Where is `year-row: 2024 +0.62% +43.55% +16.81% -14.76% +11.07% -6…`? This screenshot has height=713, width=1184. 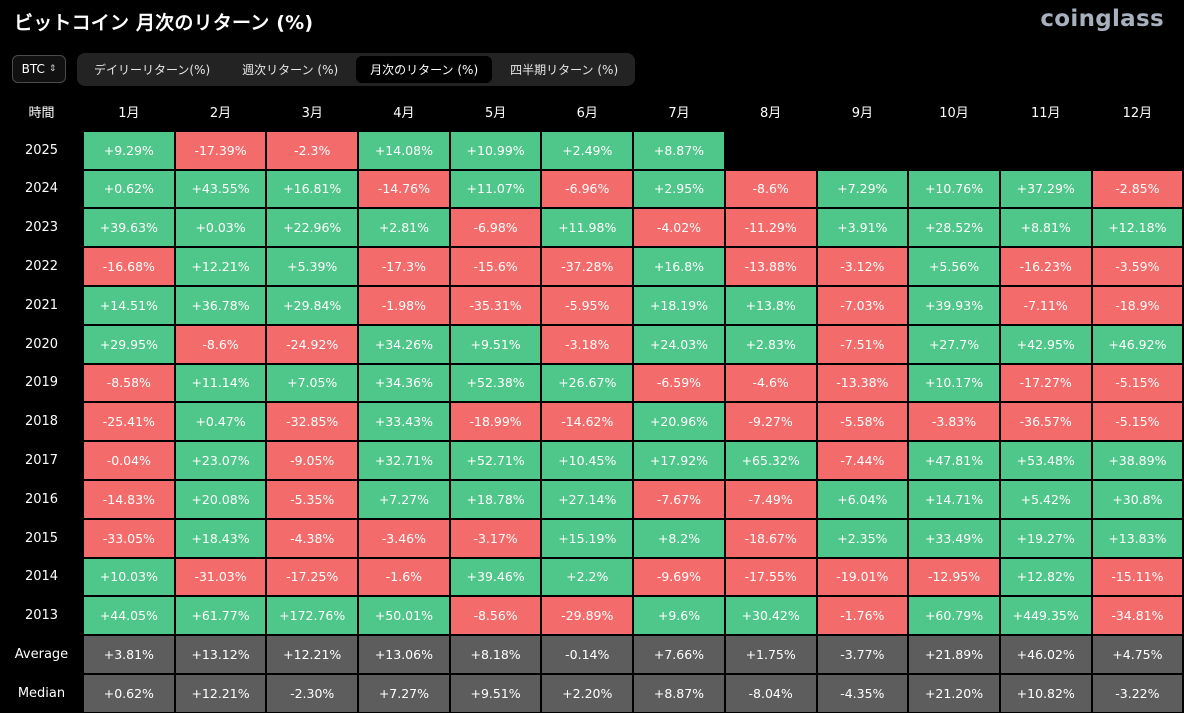
year-row: 2024 +0.62% +43.55% +16.81% -14.76% +11.07% -6… is located at coordinates (592, 189).